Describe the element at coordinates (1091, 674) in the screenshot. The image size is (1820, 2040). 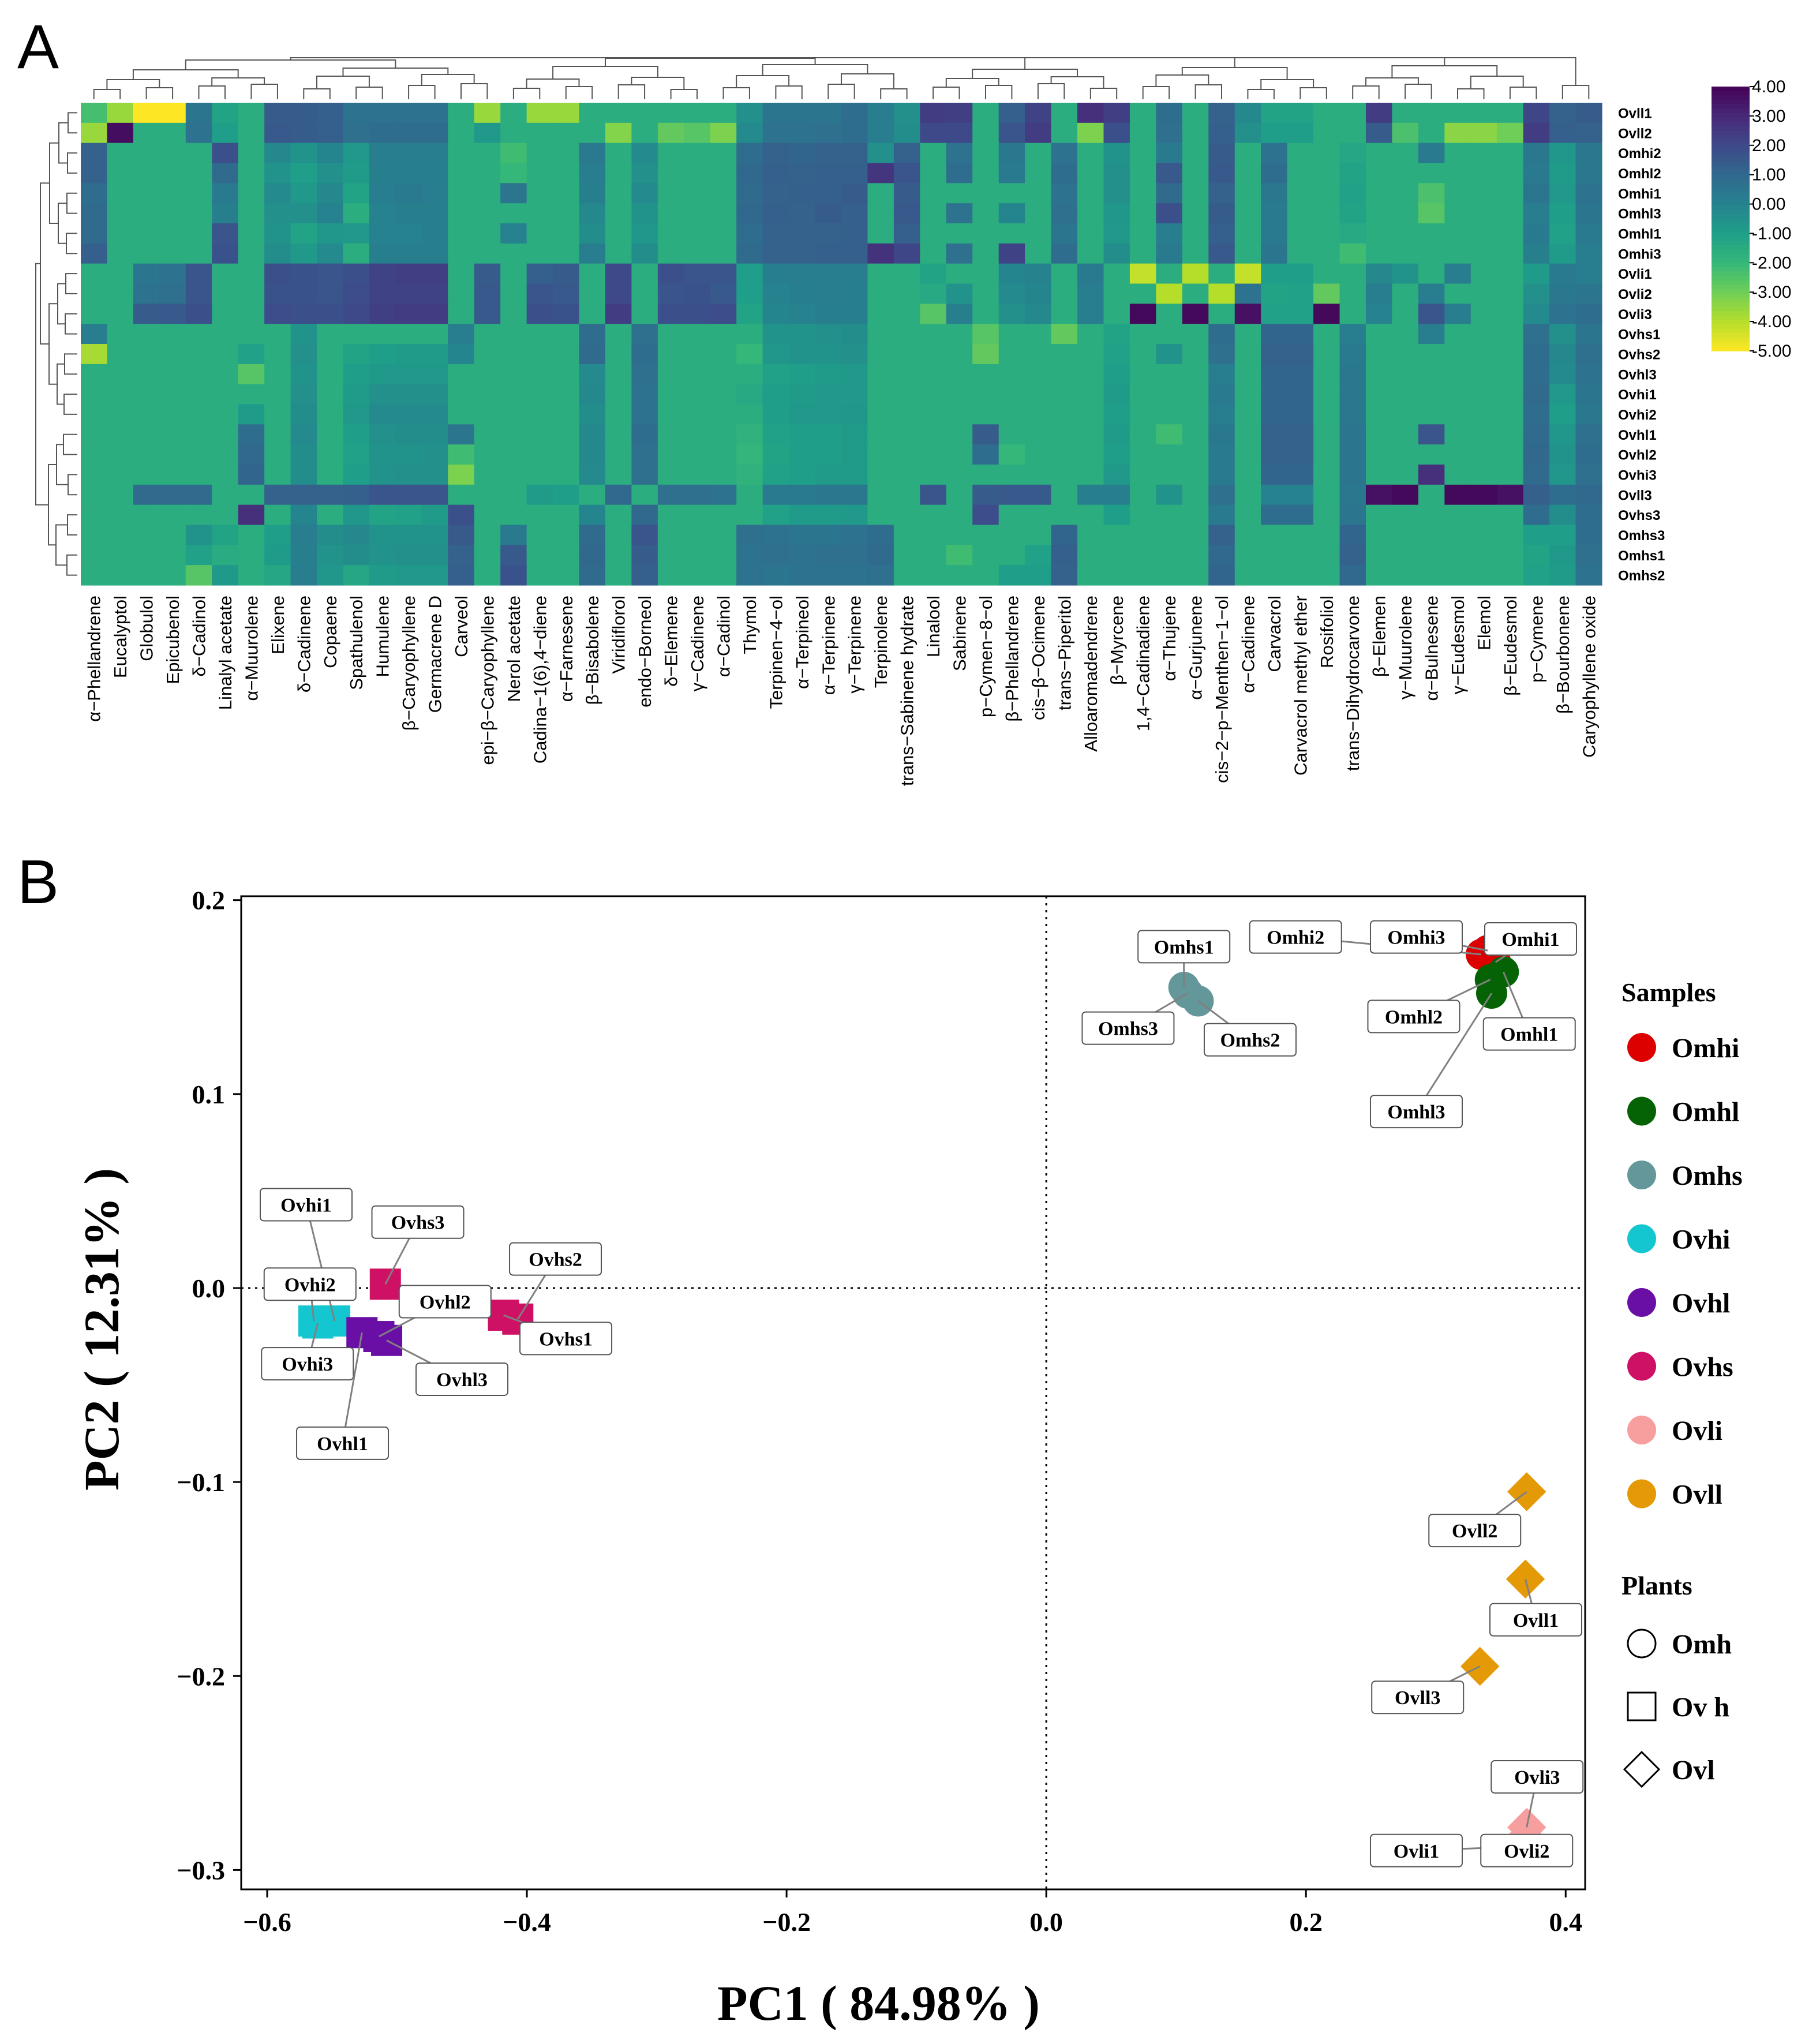
I see `heatmap-column-label: Alloaromadendrene` at that location.